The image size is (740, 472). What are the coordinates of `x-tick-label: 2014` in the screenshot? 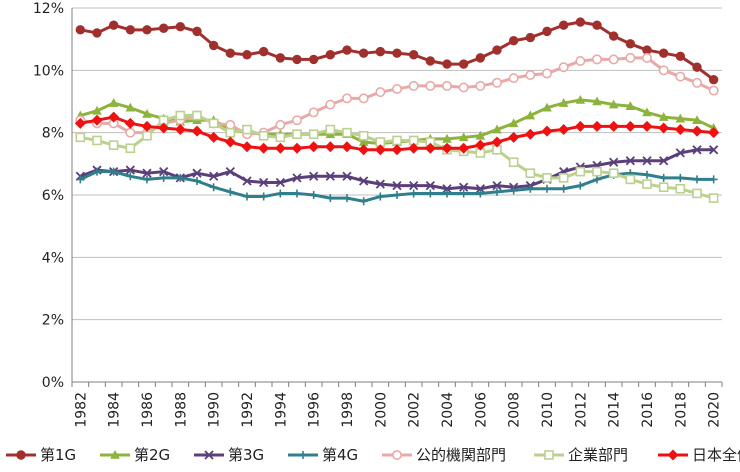 It's located at (615, 410).